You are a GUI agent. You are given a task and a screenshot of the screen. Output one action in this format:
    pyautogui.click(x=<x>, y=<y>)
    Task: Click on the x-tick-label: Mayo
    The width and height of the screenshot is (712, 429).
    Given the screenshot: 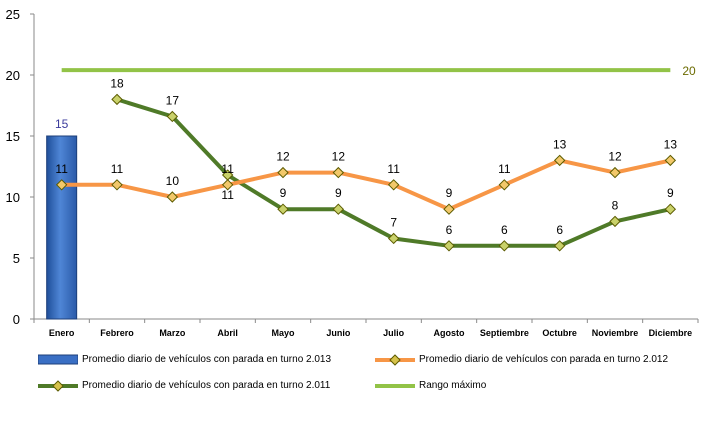 What is the action you would take?
    pyautogui.click(x=283, y=333)
    